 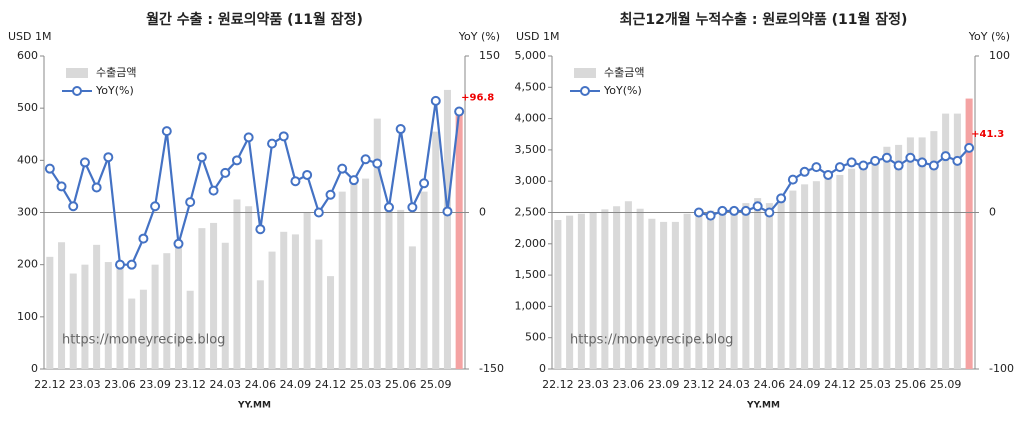 What do you see at coordinates (651, 340) in the screenshot?
I see `watermark: https://moneyrecipe.blog` at bounding box center [651, 340].